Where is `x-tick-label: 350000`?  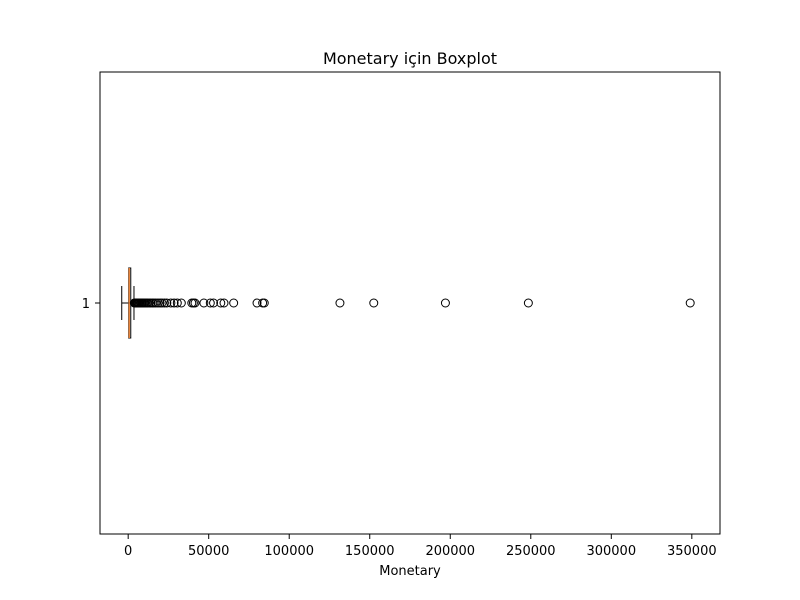
x-tick-label: 350000 is located at coordinates (692, 551).